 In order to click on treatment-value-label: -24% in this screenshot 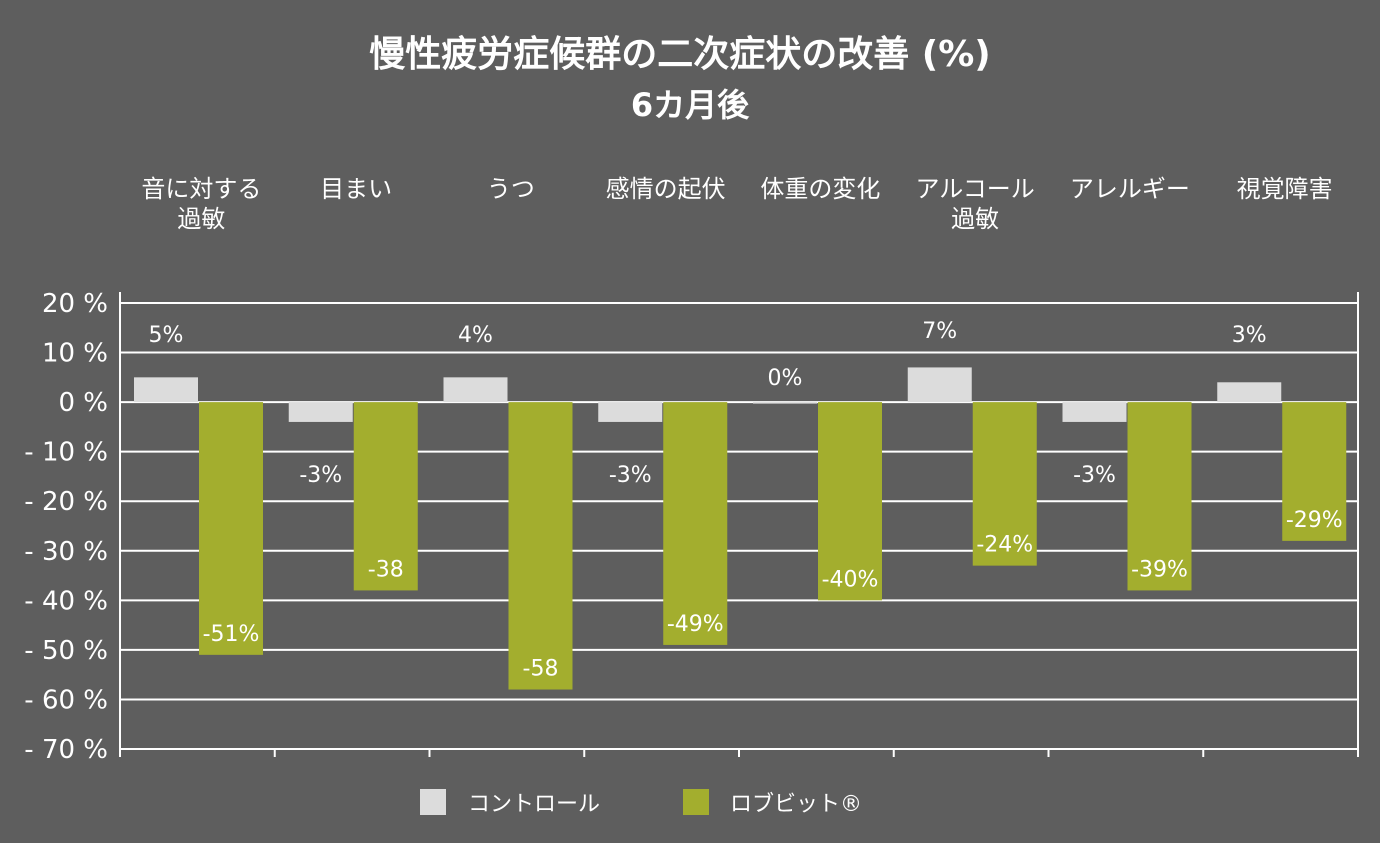, I will do `click(1004, 545)`.